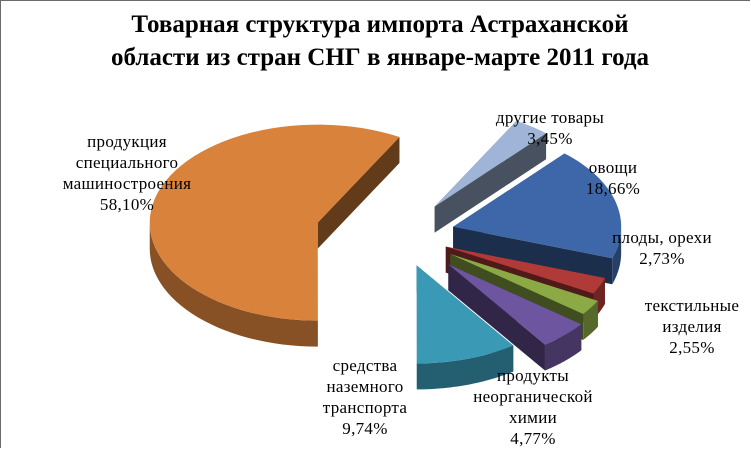 Image resolution: width=751 pixels, height=449 pixels. I want to click on label-inorganic-chemicals-line-1: продукты, so click(533, 375).